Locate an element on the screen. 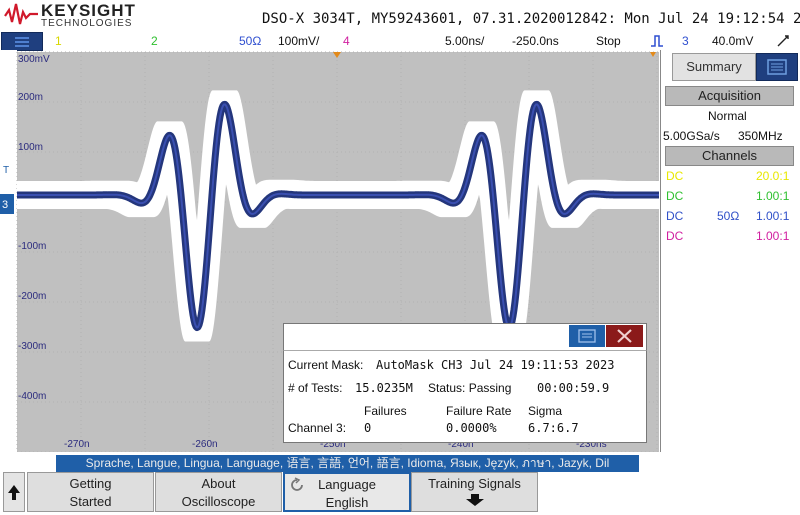 This screenshot has width=800, height=515. training-signals-softkey: Training Signals is located at coordinates (474, 492).